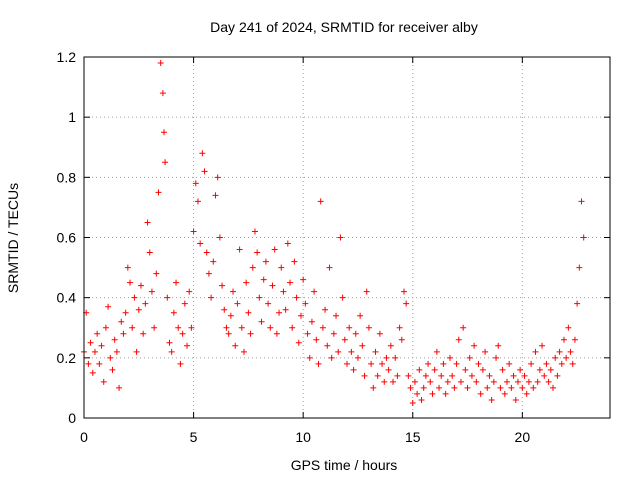  What do you see at coordinates (84, 437) in the screenshot?
I see `x-tick-label: 0` at bounding box center [84, 437].